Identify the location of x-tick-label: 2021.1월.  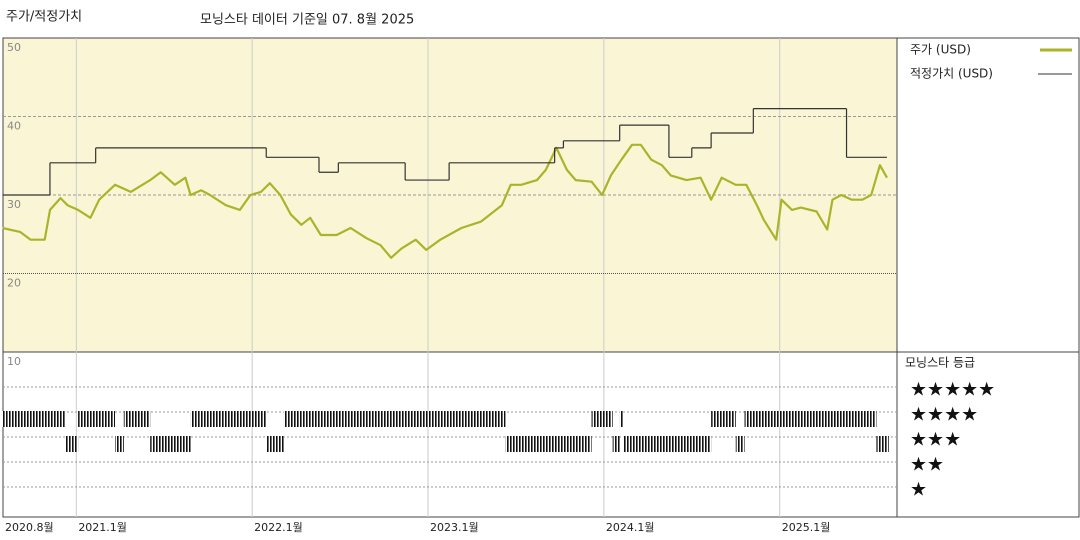
(102, 527).